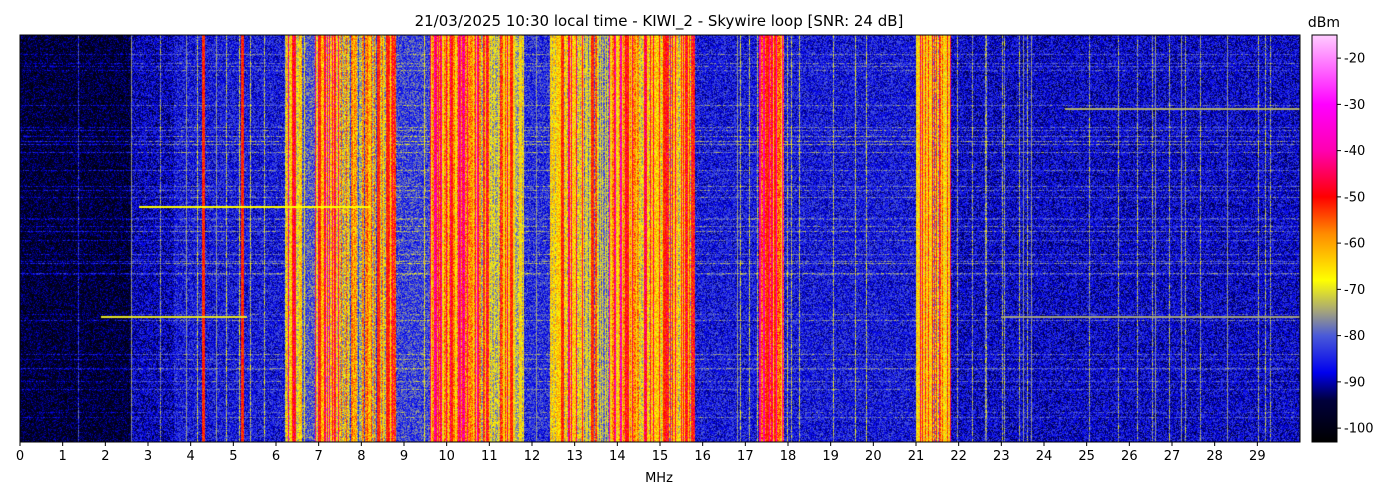 Image resolution: width=1400 pixels, height=504 pixels. Describe the element at coordinates (233, 456) in the screenshot. I see `x-tick-label: 5` at that location.